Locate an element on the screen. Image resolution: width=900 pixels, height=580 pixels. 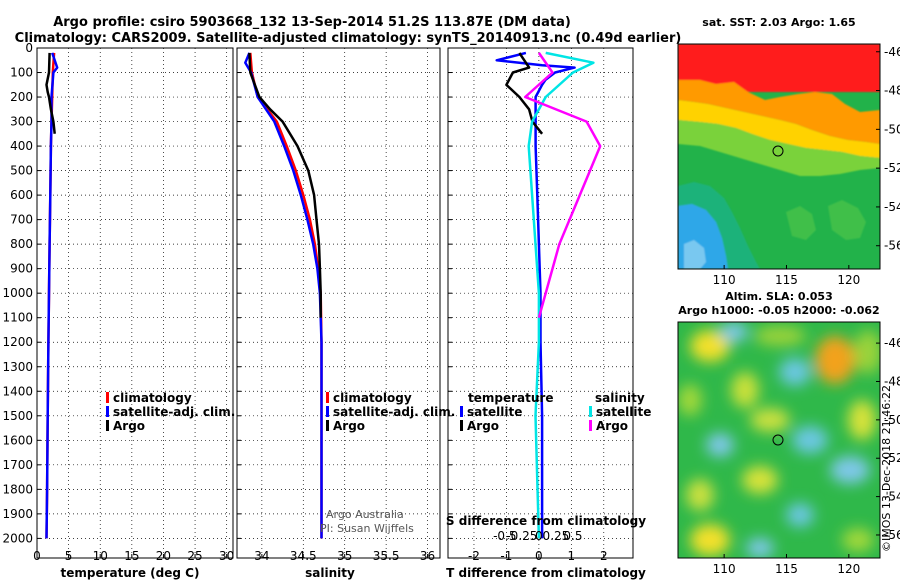
tick-label-depth: 1200 is located at coordinates (17, 342).